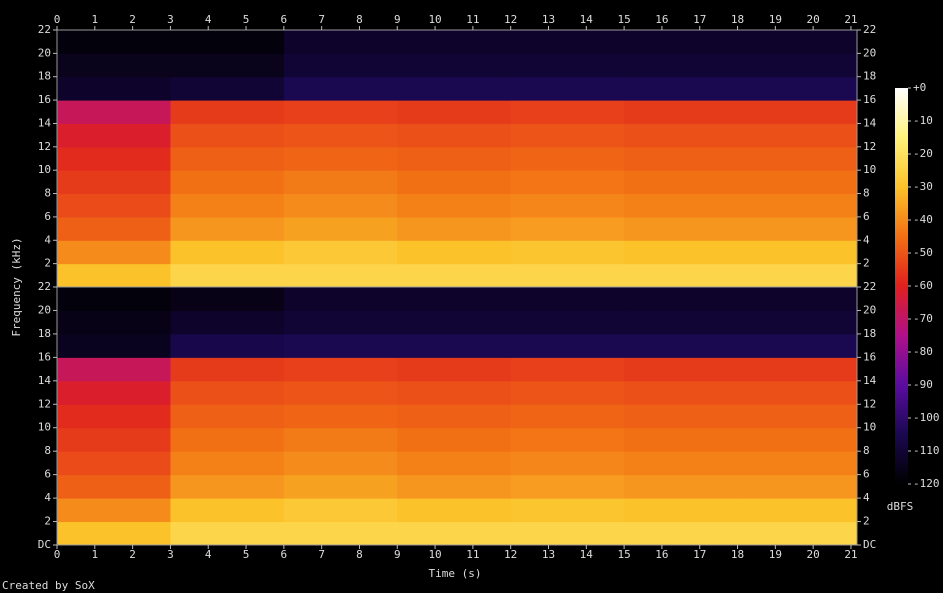  What do you see at coordinates (16, 286) in the screenshot?
I see `y-axis-label: Frequency (kHz)` at bounding box center [16, 286].